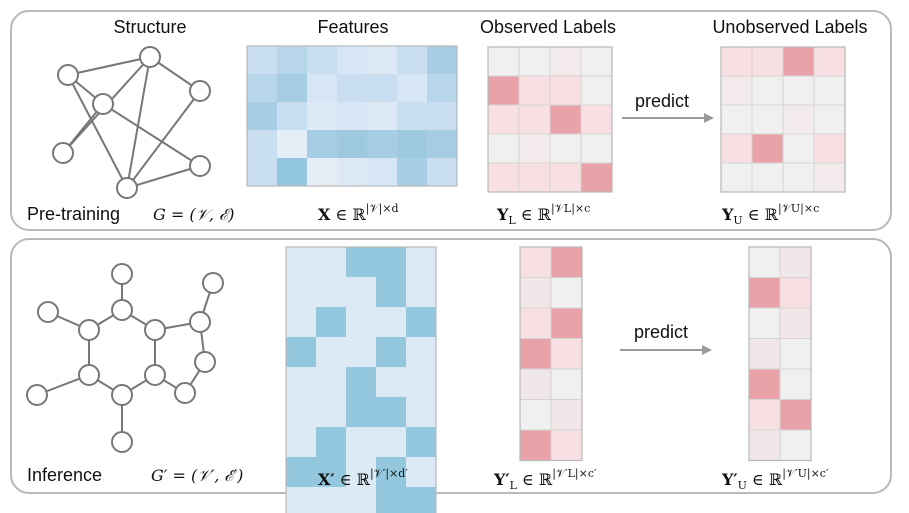 The image size is (909, 513). What do you see at coordinates (352, 27) in the screenshot?
I see `header-features: Features` at bounding box center [352, 27].